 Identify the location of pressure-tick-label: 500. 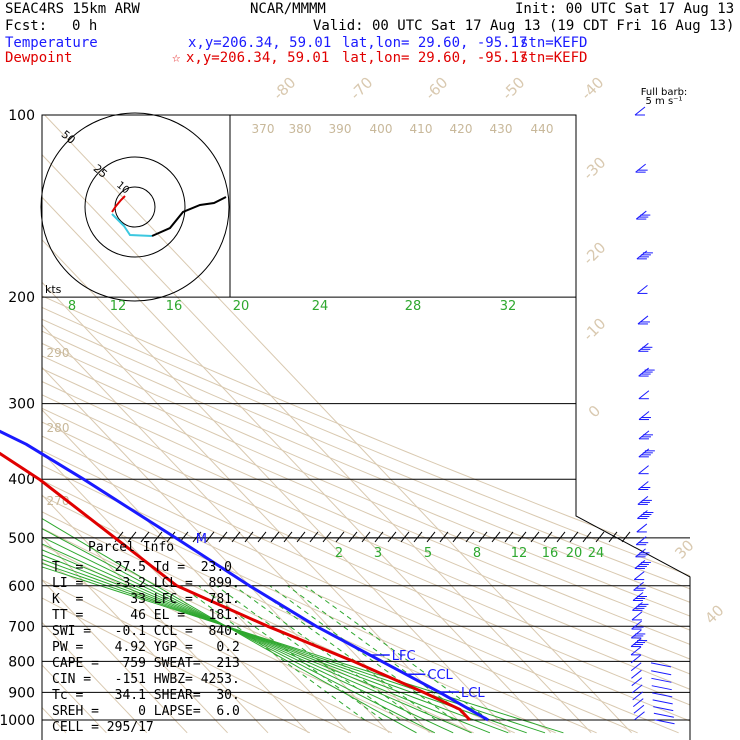
(21, 539).